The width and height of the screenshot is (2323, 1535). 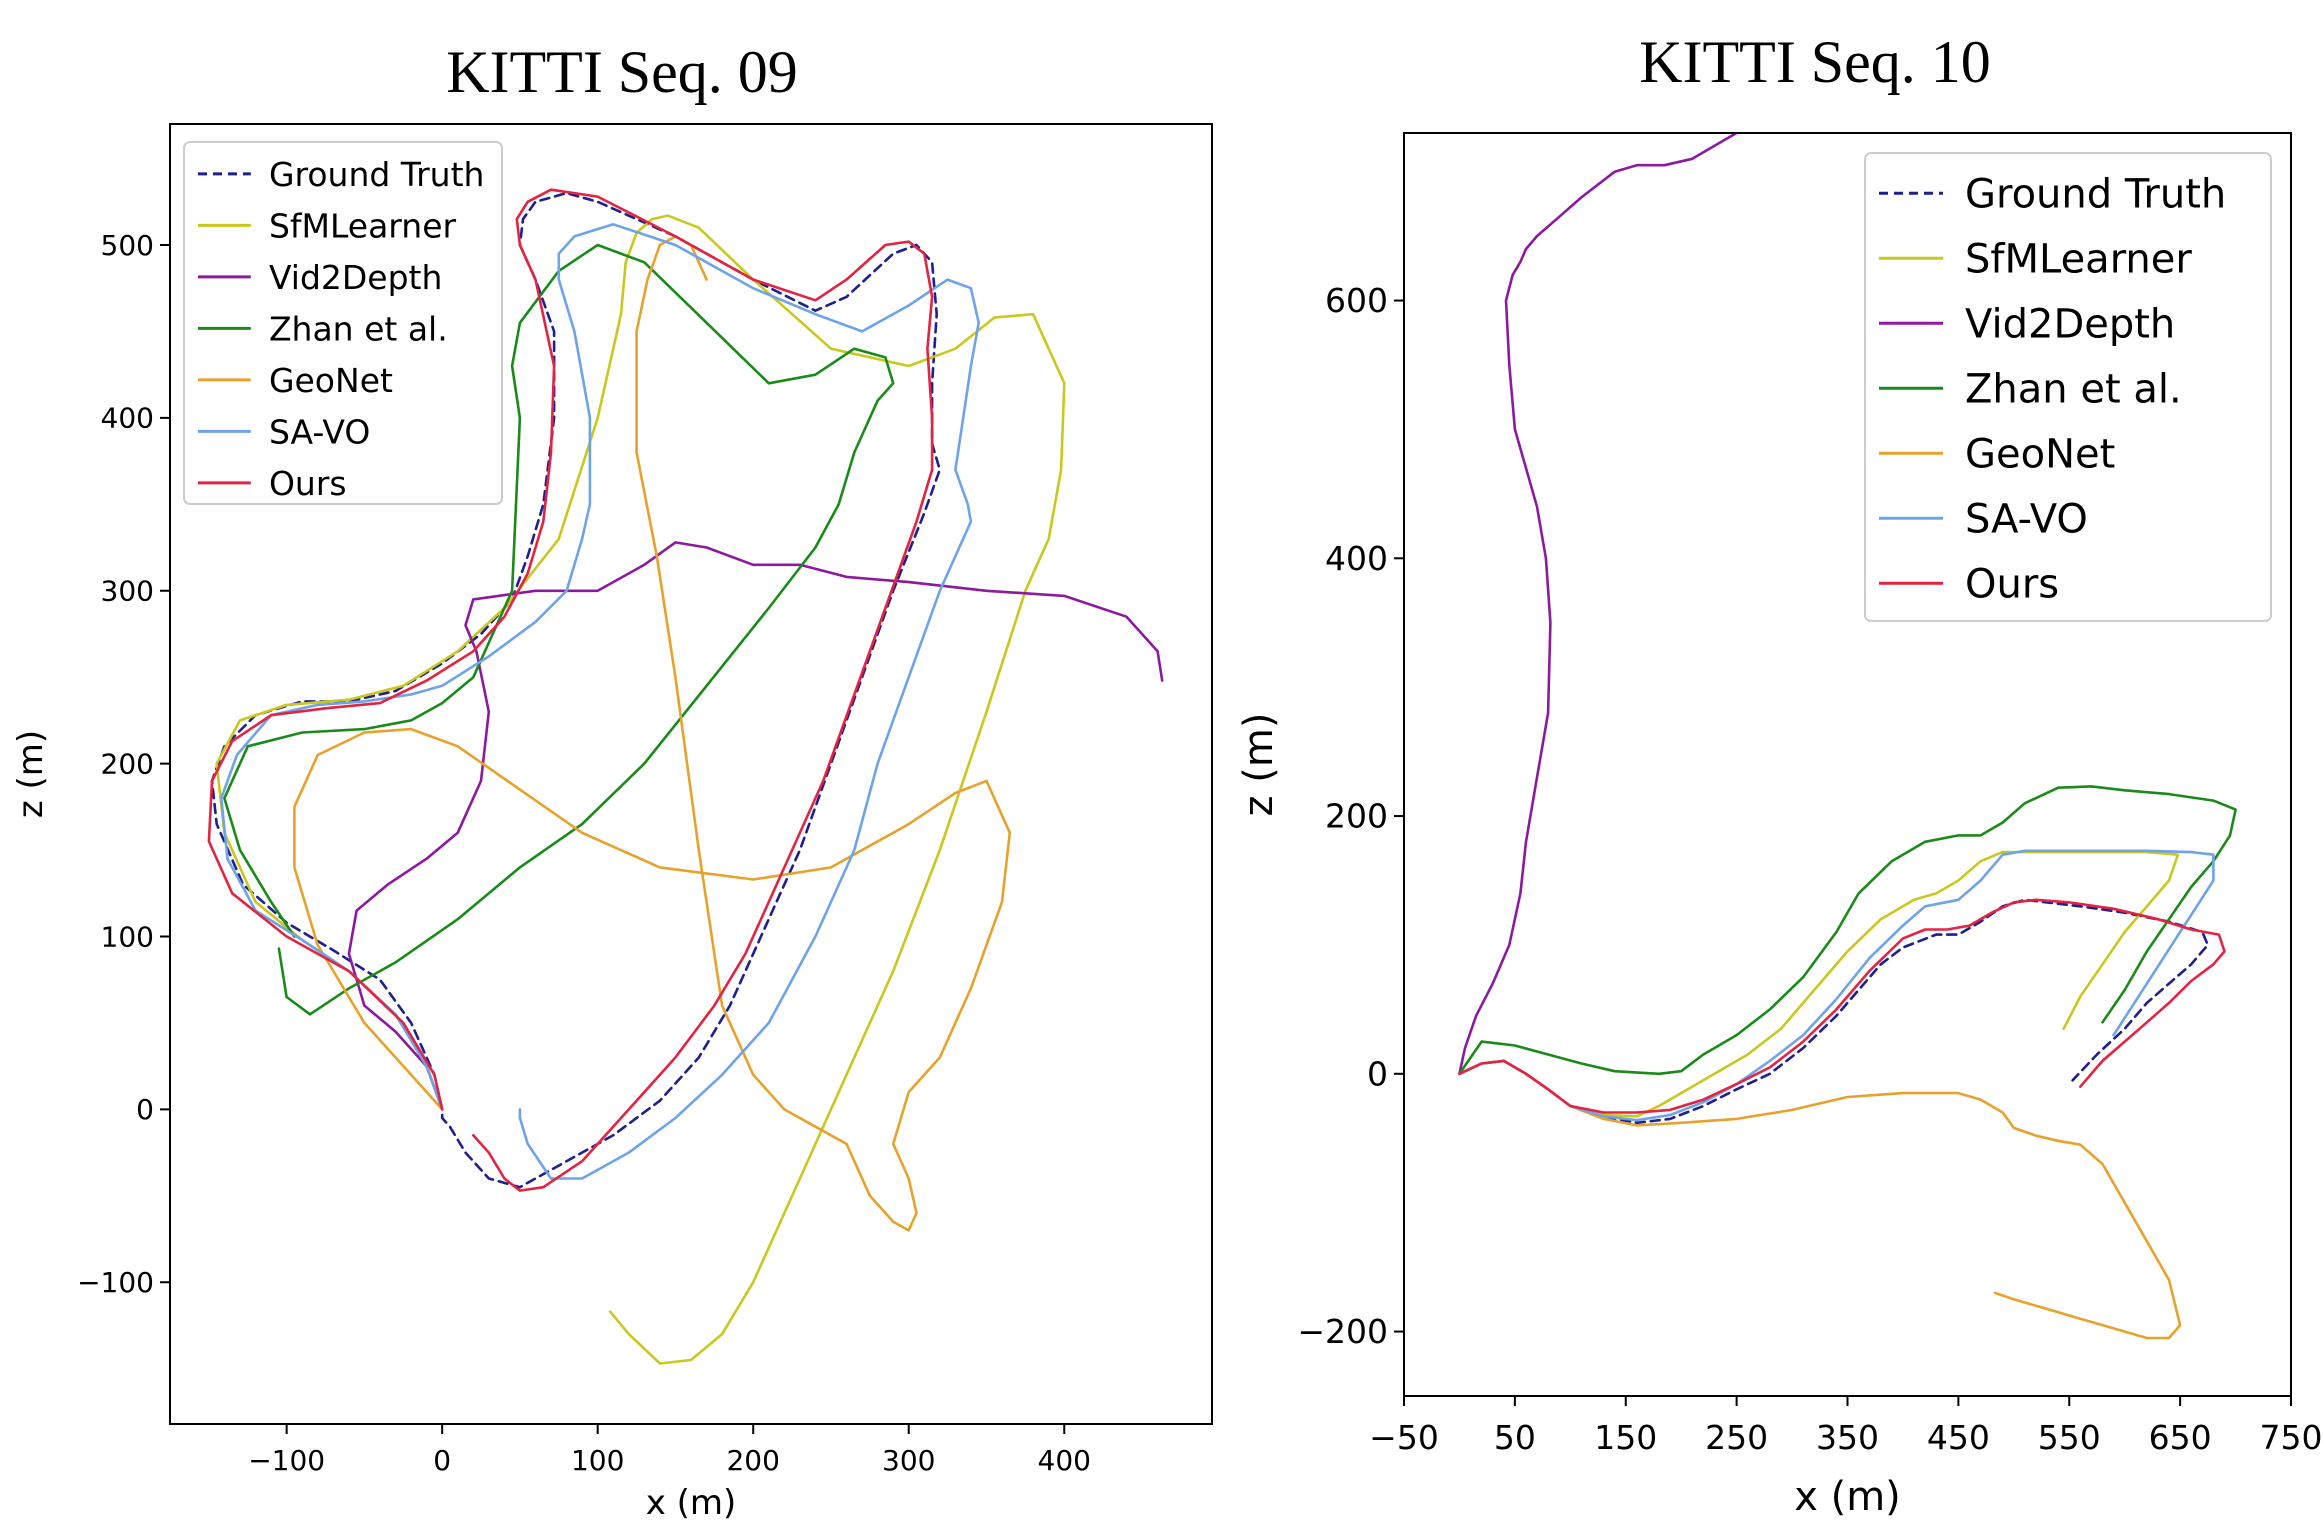 I want to click on series-line-sfmlearner, so click(x=1819, y=984).